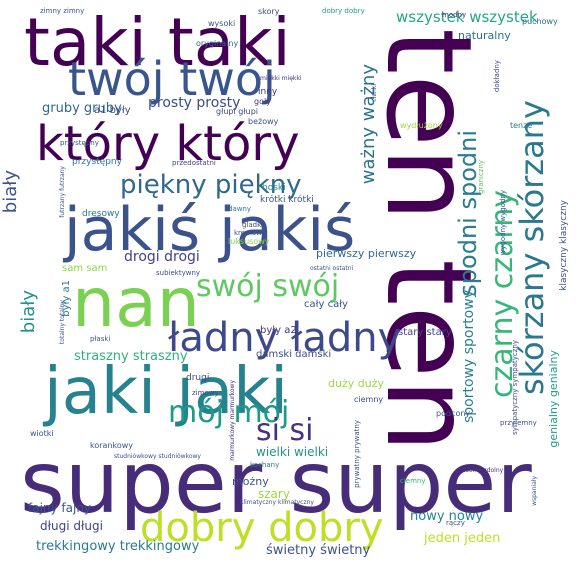  I want to click on word: klasyczny klasyczny, so click(564, 245).